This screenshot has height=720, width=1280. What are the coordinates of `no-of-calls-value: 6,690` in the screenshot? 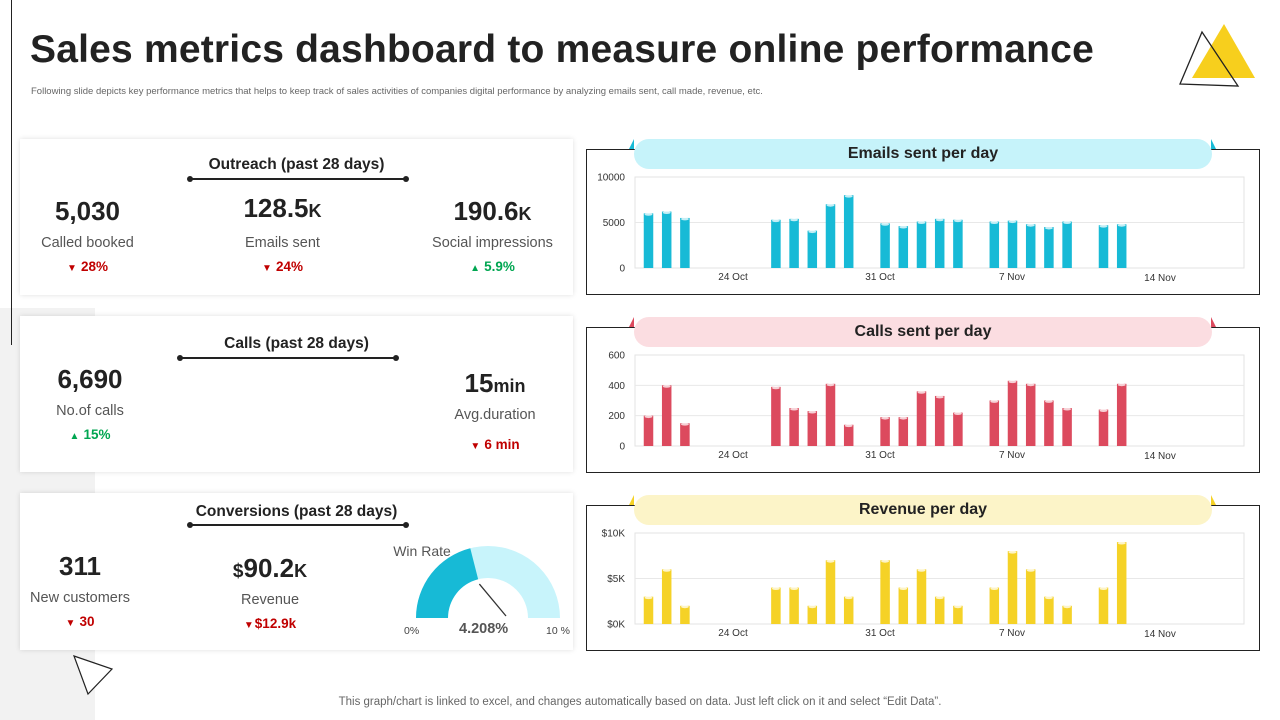 It's located at (90, 379).